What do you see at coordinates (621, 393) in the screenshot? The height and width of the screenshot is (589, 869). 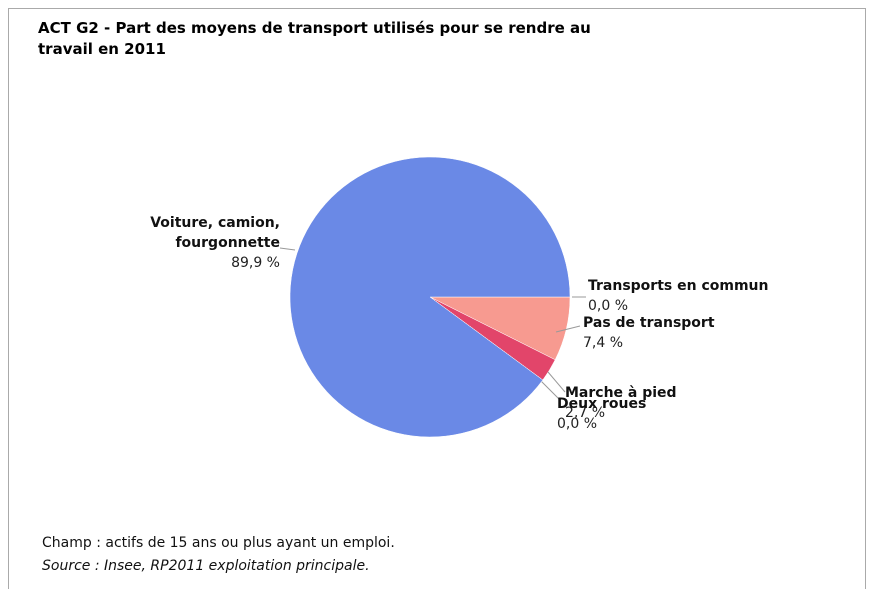 I see `slice-name: Marche à pied` at bounding box center [621, 393].